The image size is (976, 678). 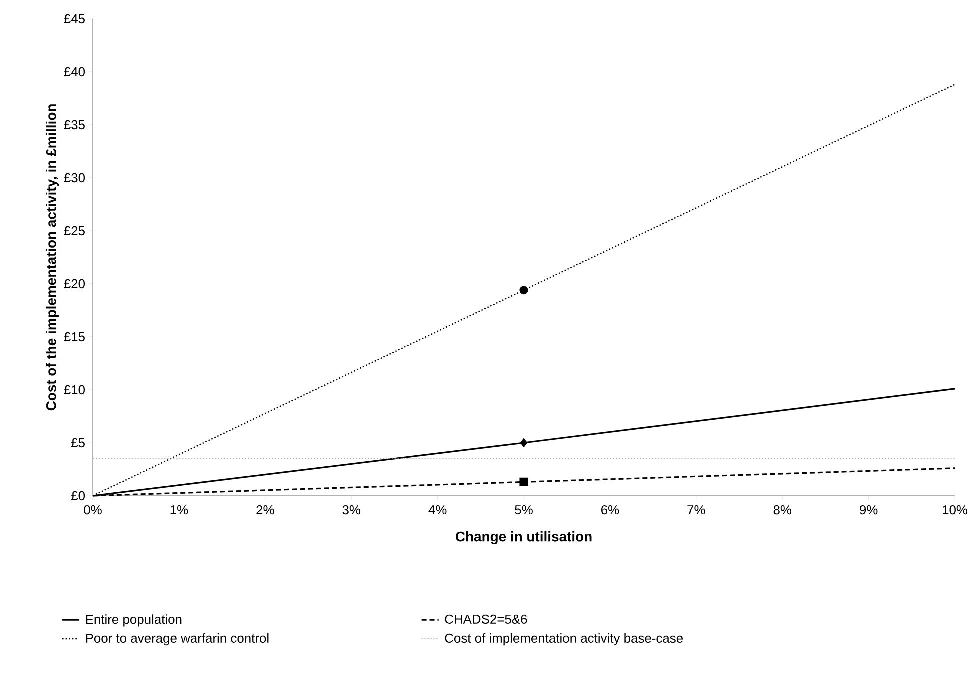 What do you see at coordinates (783, 510) in the screenshot?
I see `x-tick-label: 8%` at bounding box center [783, 510].